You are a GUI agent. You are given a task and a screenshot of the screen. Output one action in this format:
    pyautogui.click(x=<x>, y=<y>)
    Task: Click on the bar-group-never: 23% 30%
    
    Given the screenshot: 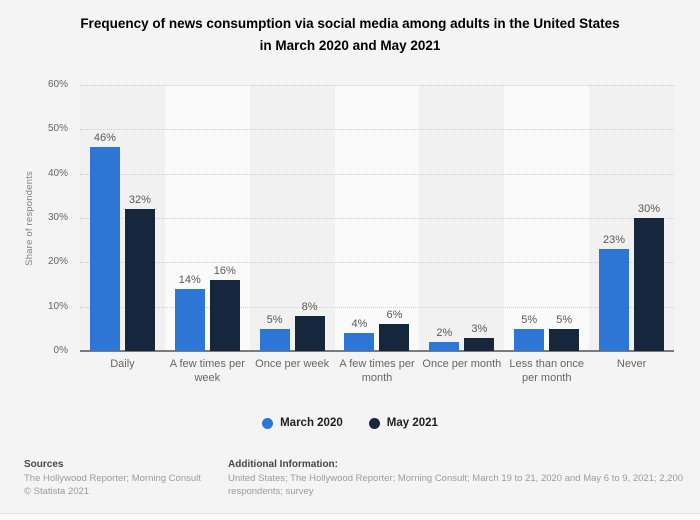 What is the action you would take?
    pyautogui.click(x=631, y=218)
    